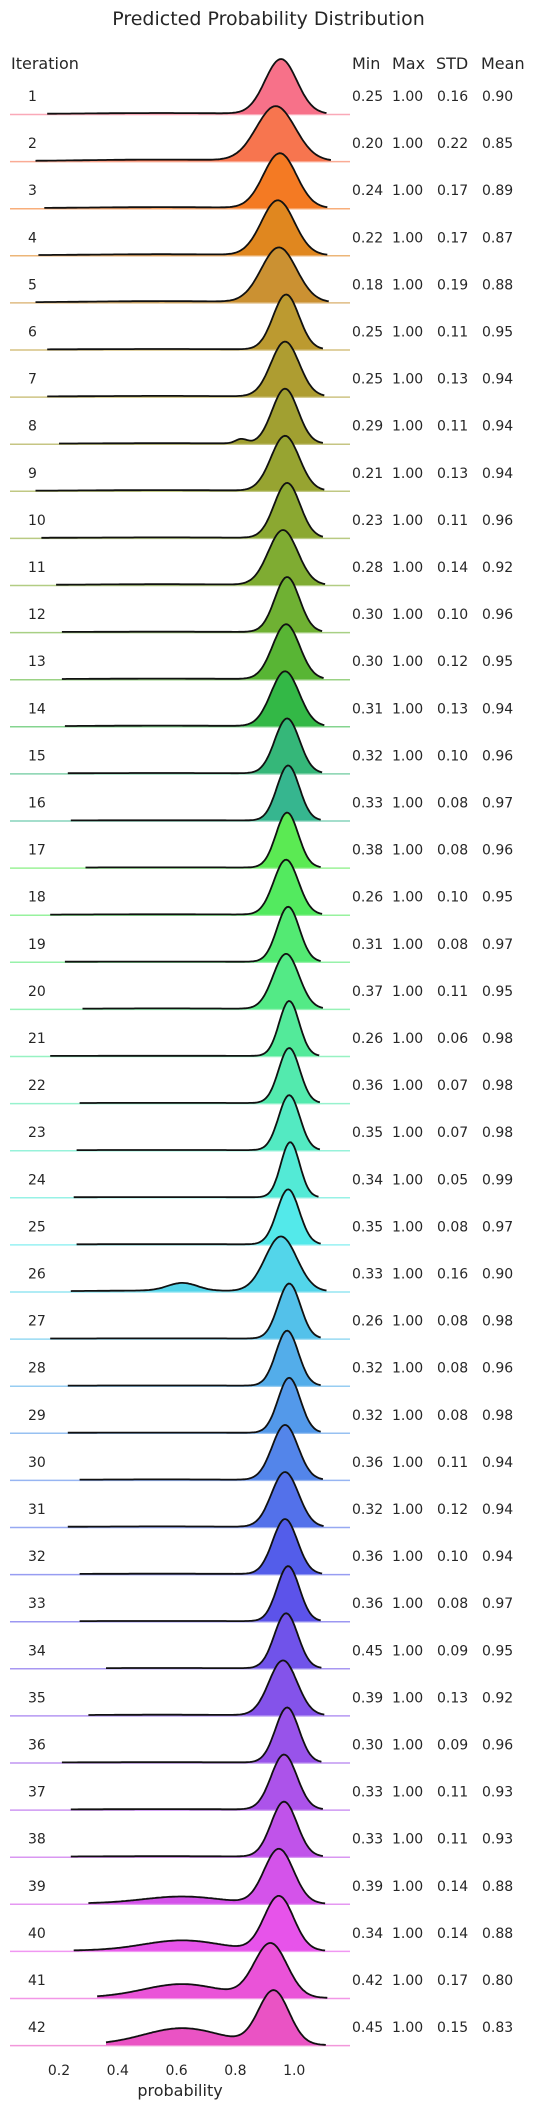 This screenshot has height=2111, width=537. Describe the element at coordinates (407, 1698) in the screenshot. I see `stat-max-35: 1.00` at that location.